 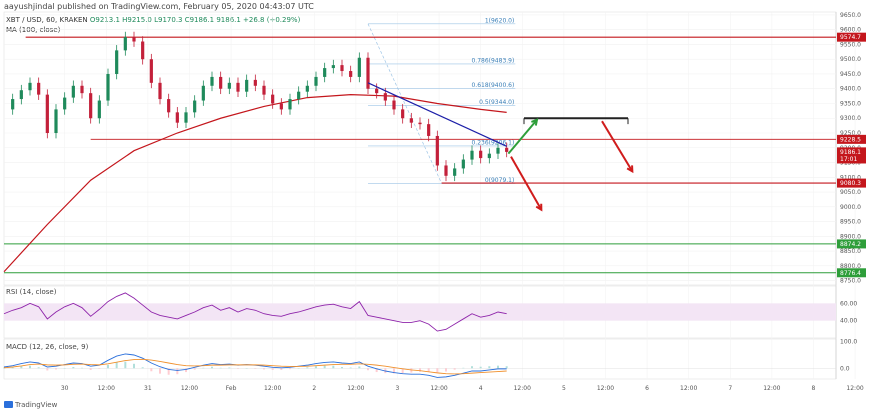 What do you see at coordinates (492, 60) in the screenshot?
I see `fib-level-label: 0.786(9483.9)` at bounding box center [492, 60].